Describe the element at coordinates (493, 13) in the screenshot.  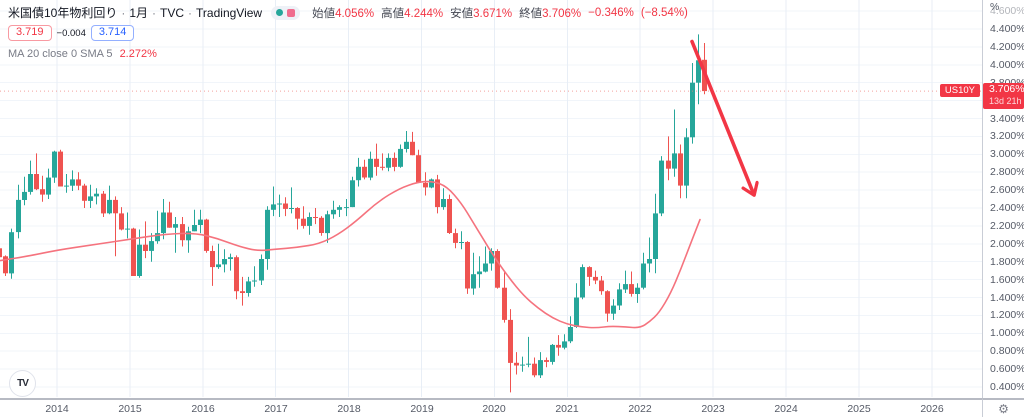
I see `low-value: 3.671%` at that location.